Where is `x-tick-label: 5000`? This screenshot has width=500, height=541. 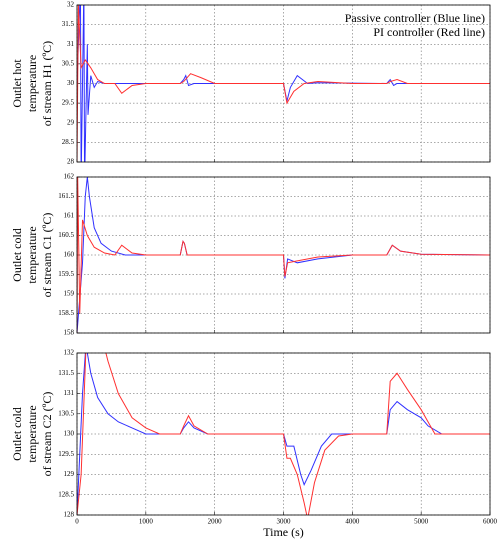
x-tick-label: 5000 is located at coordinates (421, 522).